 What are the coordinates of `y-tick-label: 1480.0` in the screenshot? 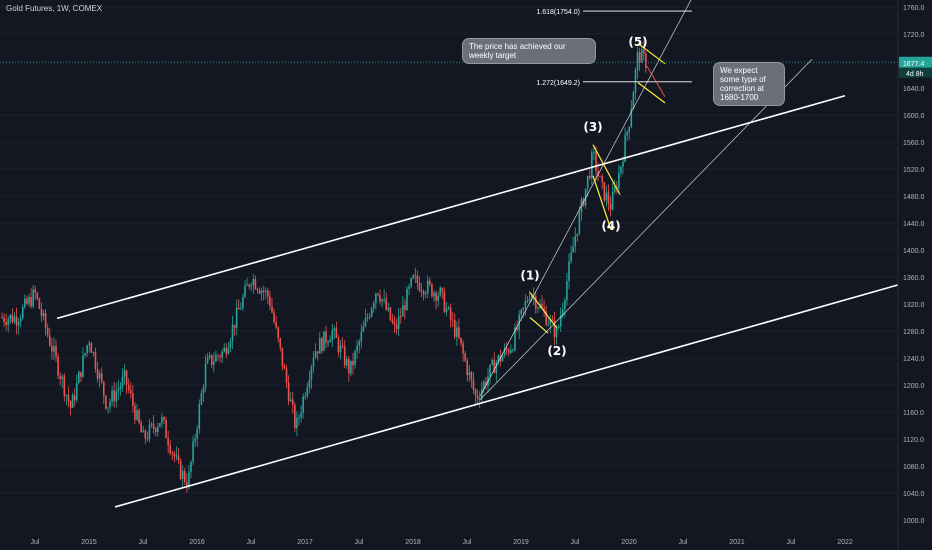 It's located at (914, 197).